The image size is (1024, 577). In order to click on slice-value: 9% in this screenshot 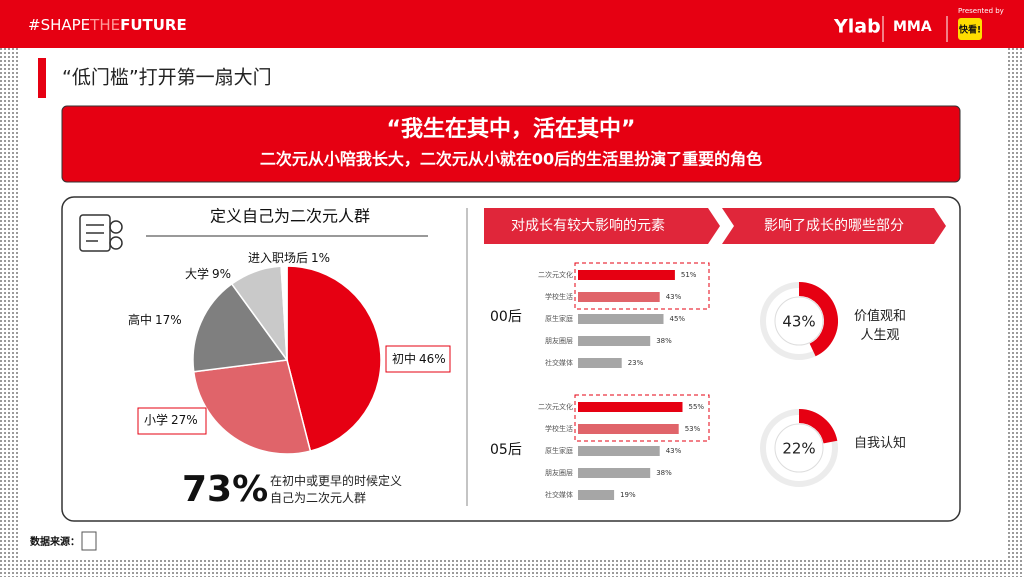, I will do `click(221, 274)`.